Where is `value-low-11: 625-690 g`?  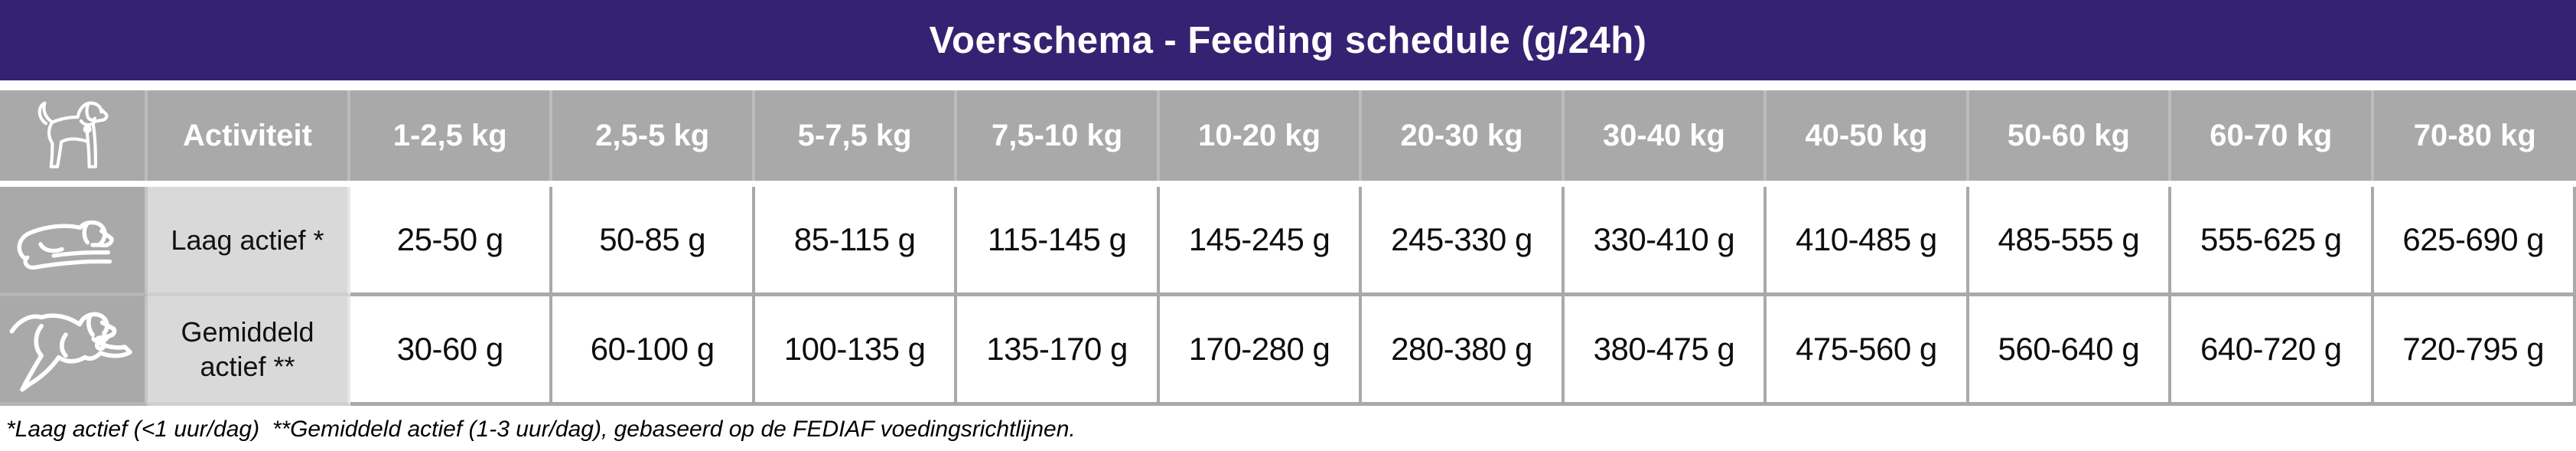
value-low-11: 625-690 g is located at coordinates (2475, 241).